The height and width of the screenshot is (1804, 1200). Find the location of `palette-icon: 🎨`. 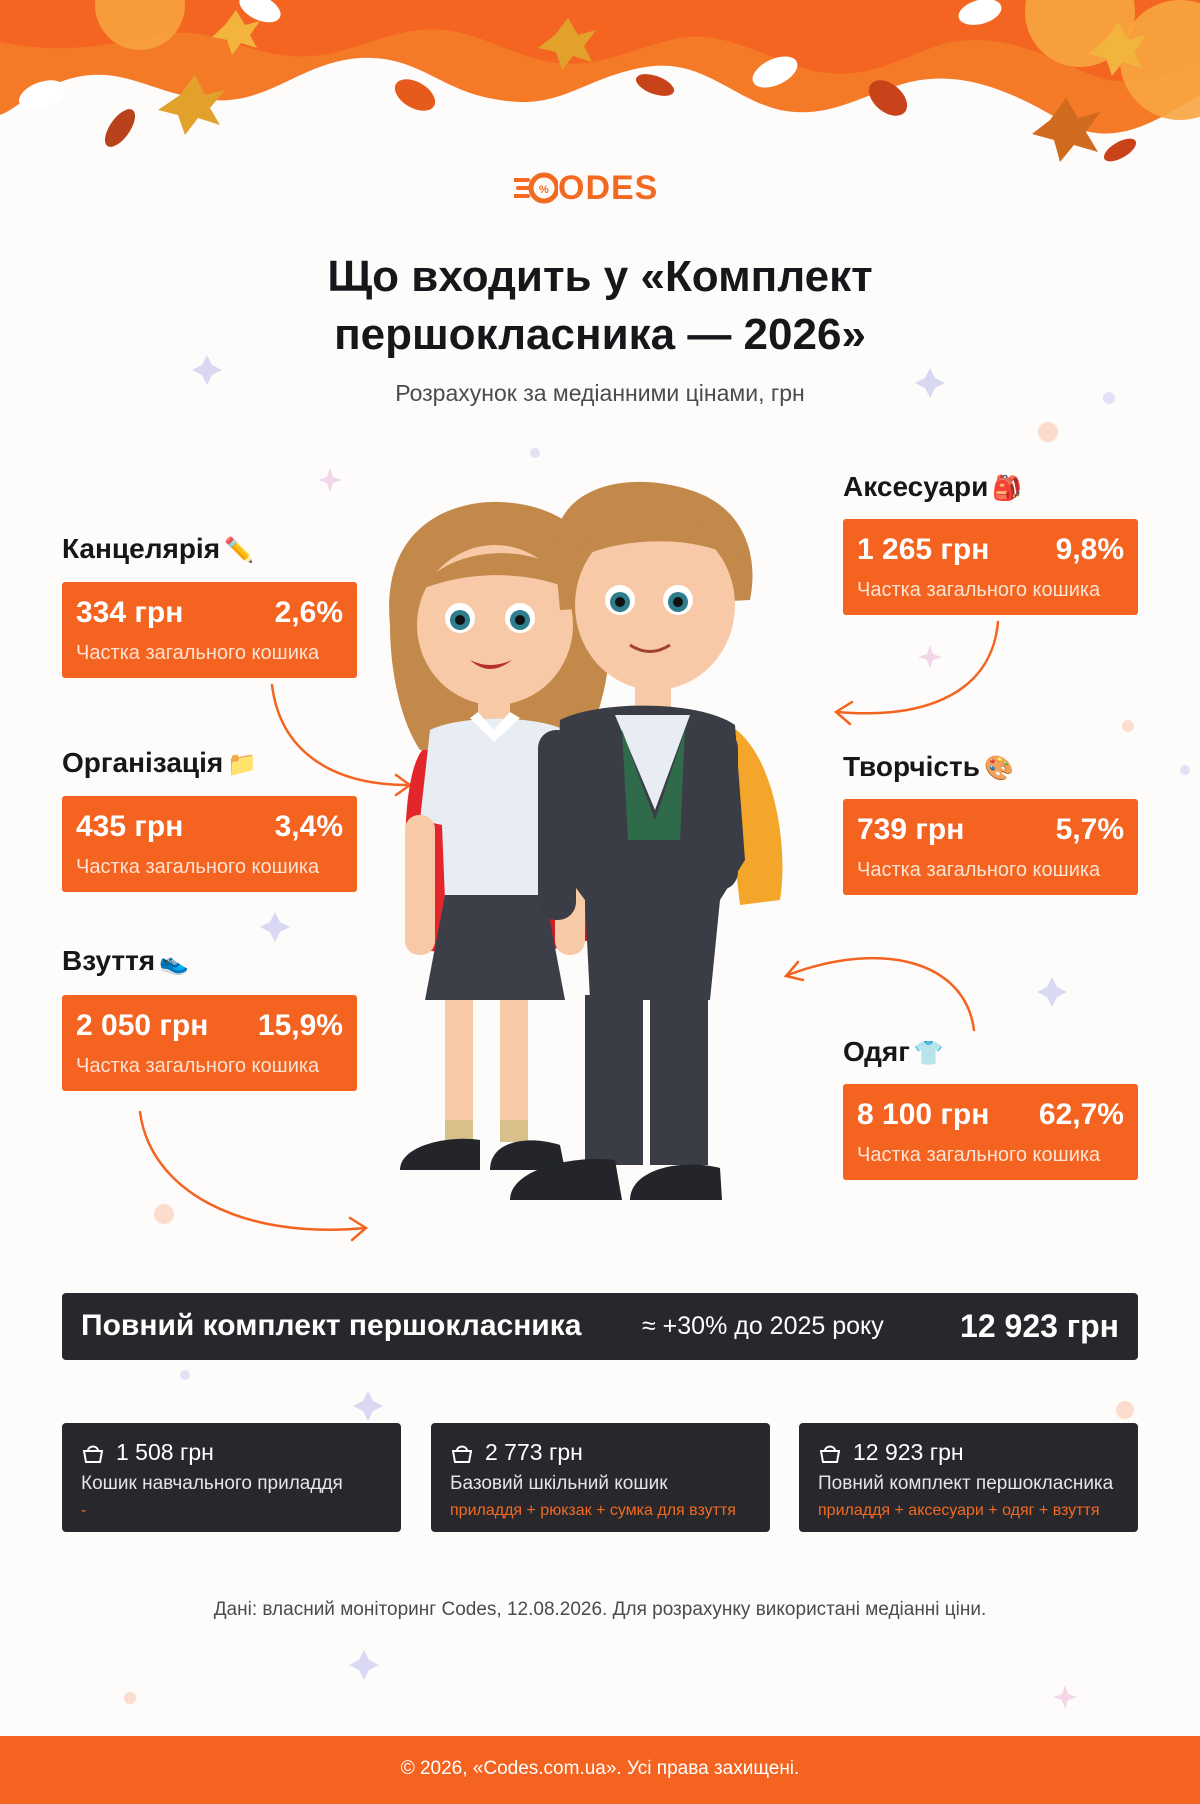

palette-icon: 🎨 is located at coordinates (998, 768).